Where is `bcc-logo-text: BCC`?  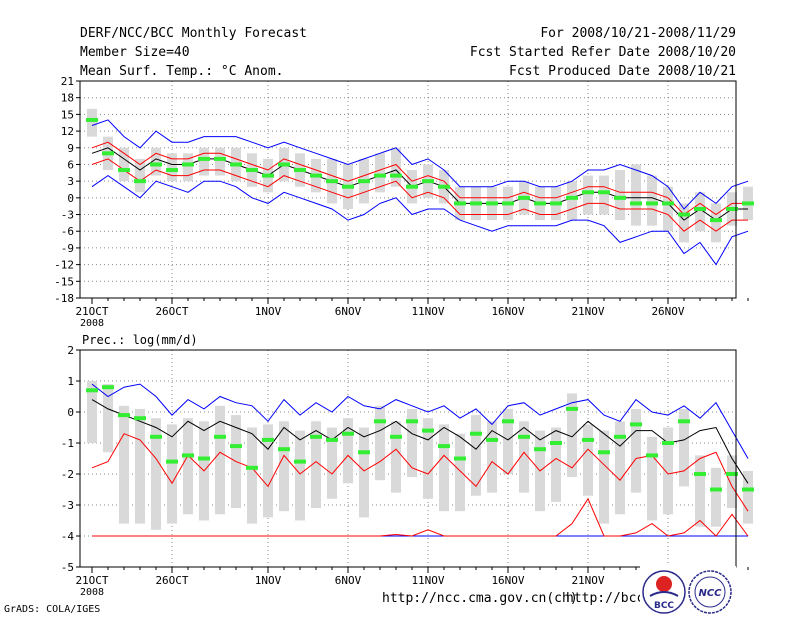 bcc-logo-text: BCC is located at coordinates (664, 606).